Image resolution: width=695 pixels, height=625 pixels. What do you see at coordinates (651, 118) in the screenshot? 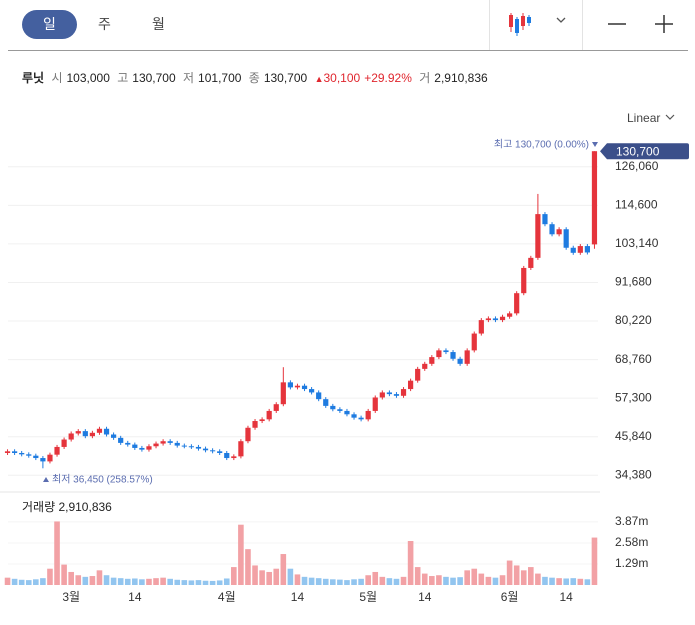
I see `scale-dropdown: Linear` at bounding box center [651, 118].